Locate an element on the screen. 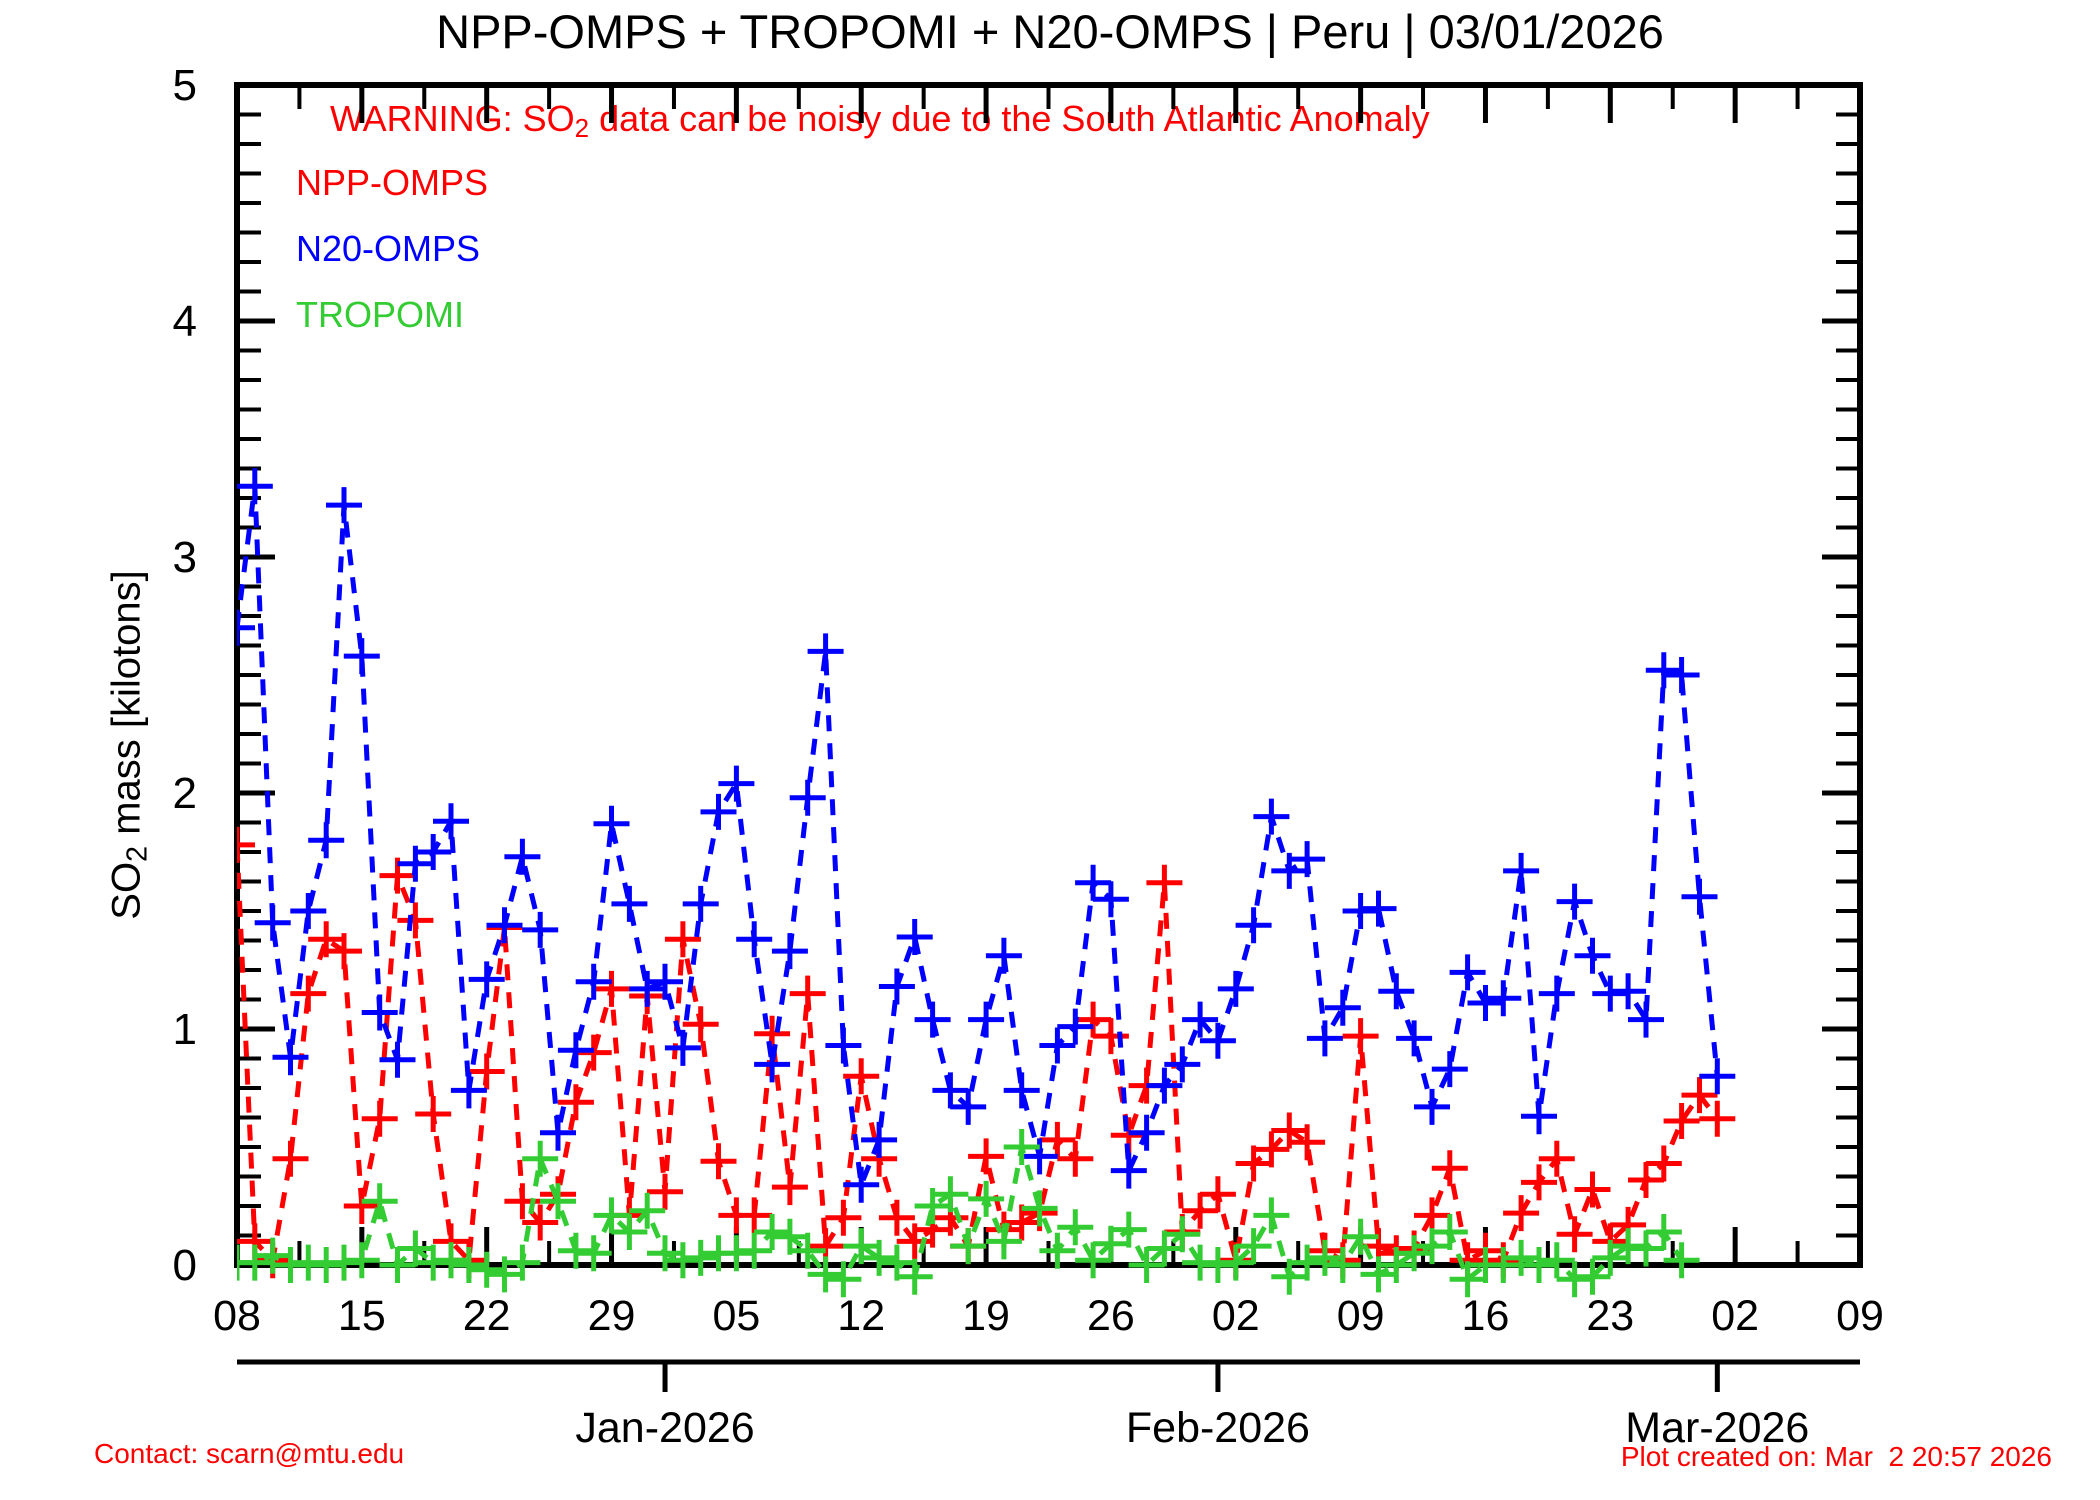  x-tick-label: 29 is located at coordinates (612, 1316).